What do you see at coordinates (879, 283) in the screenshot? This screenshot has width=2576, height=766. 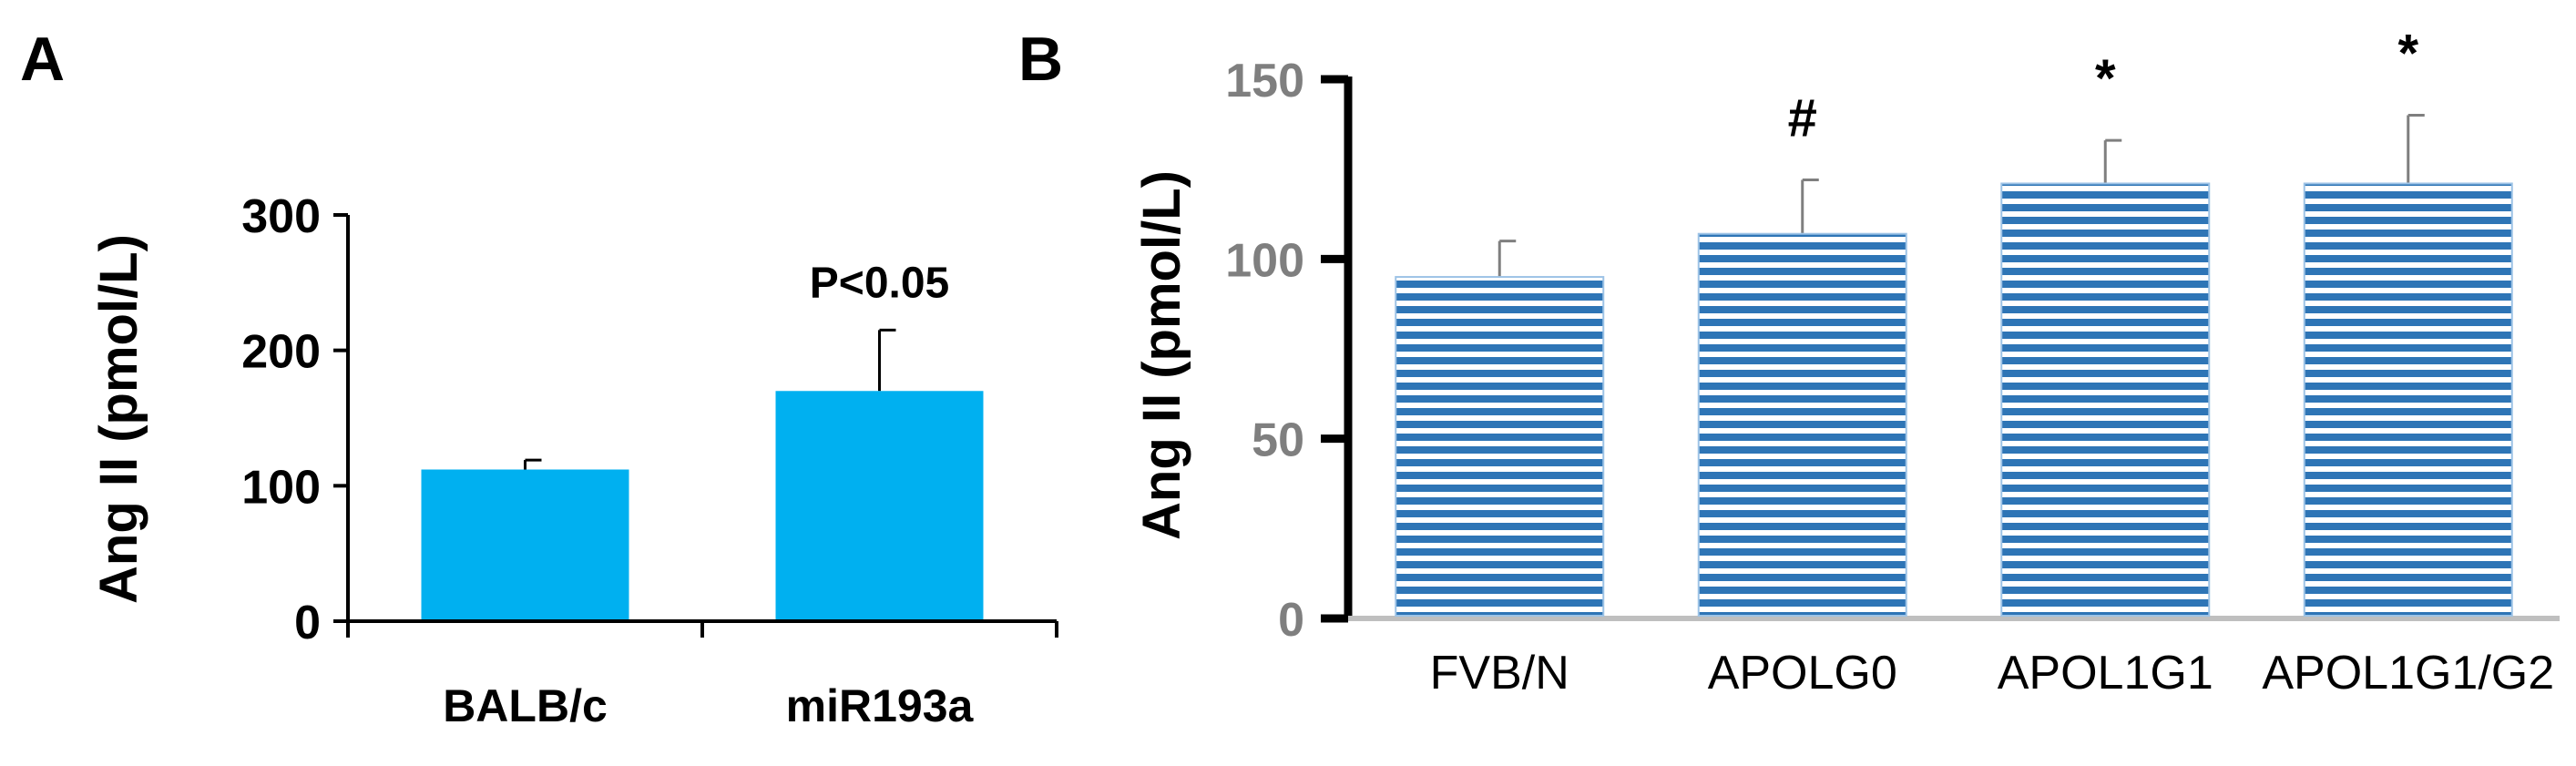 I see `significance-annotation-a: P<0.05` at bounding box center [879, 283].